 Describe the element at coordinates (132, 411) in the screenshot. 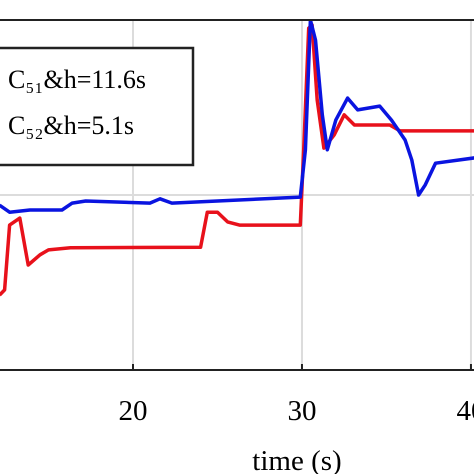

I see `x-tick-label: 20` at that location.